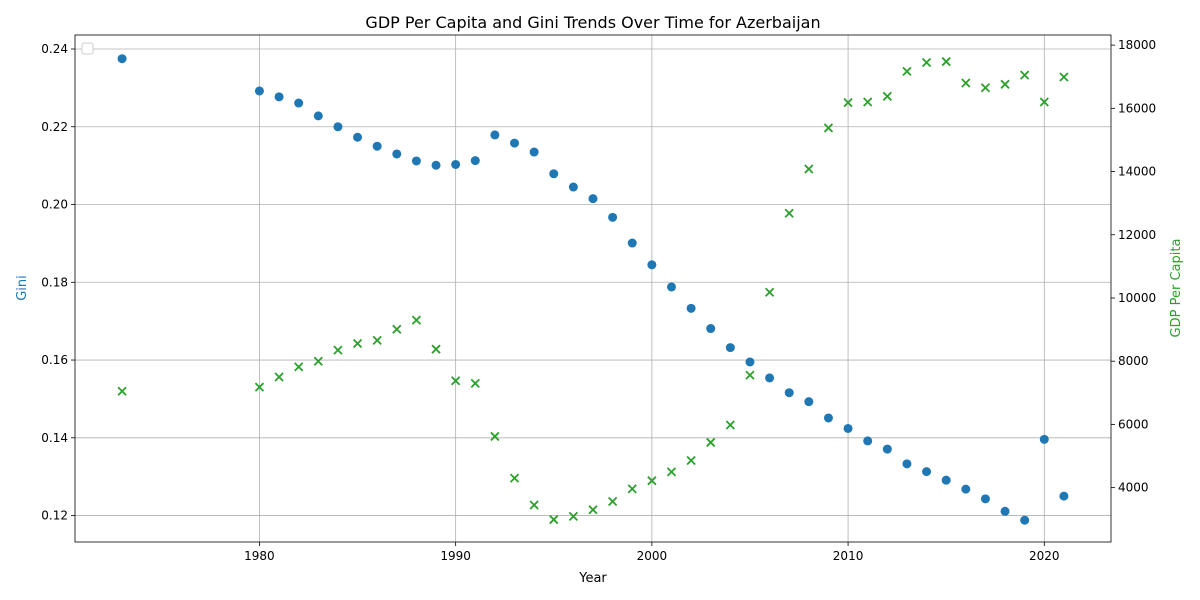 The image size is (1200, 600). I want to click on x-tick-label: 2020, so click(1044, 556).